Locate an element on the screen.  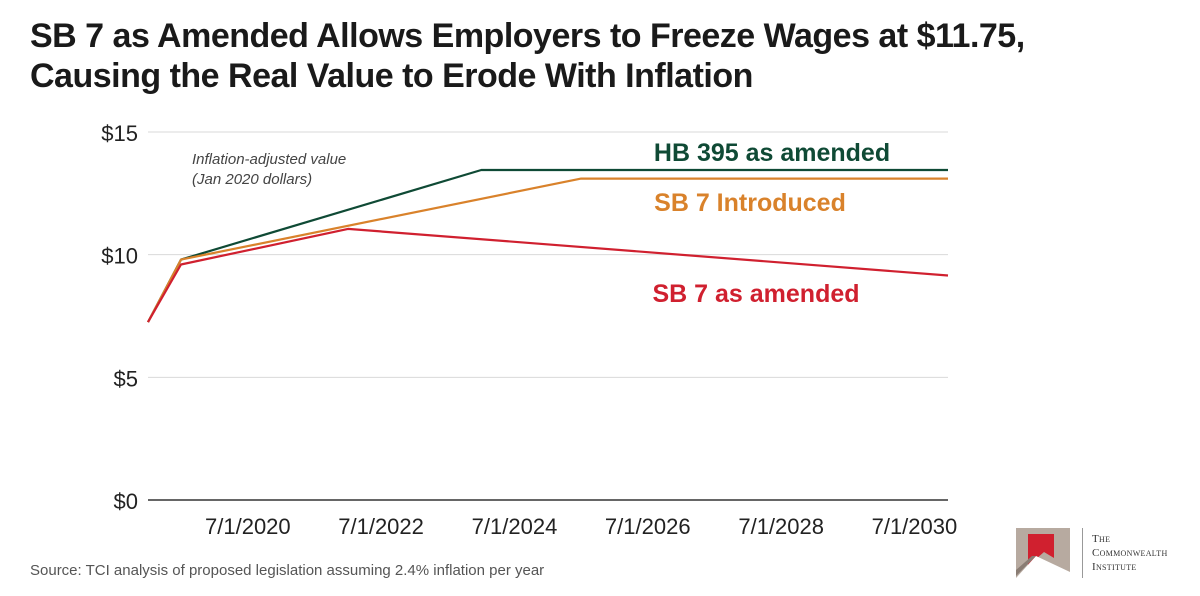
x-tick-label: 7/1/2026 is located at coordinates (648, 526).